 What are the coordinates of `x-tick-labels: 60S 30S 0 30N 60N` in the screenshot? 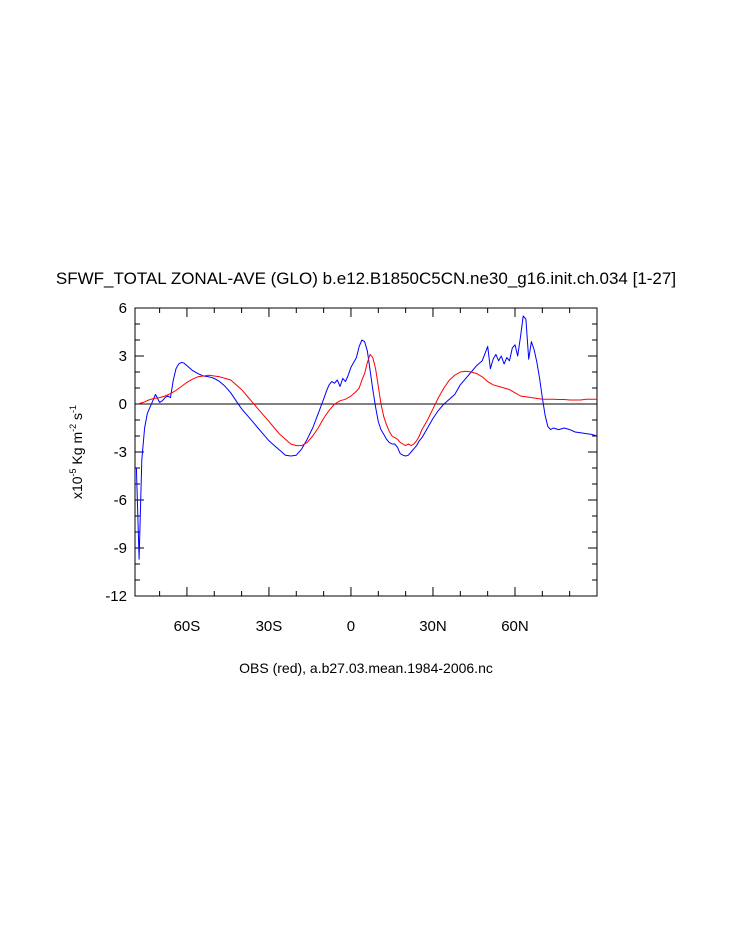 It's located at (351, 626).